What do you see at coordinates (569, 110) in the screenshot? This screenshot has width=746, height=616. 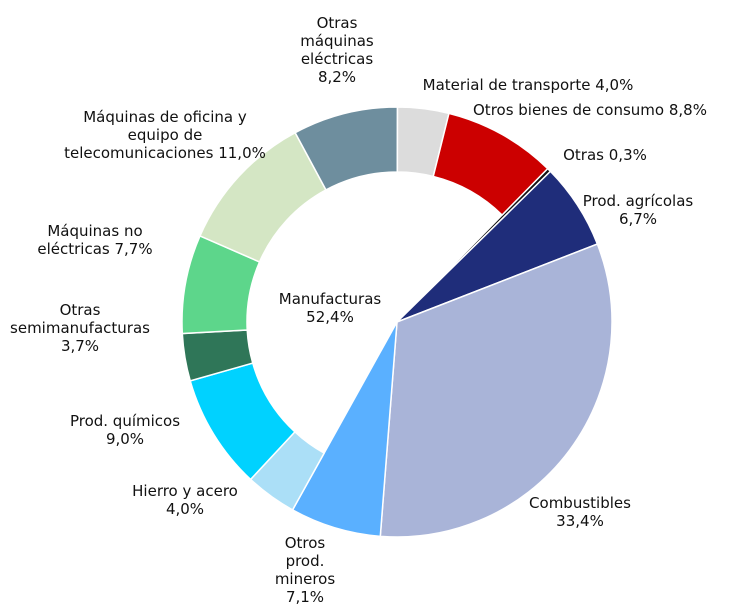 I see `slice-name: Otros bienes de consumo` at bounding box center [569, 110].